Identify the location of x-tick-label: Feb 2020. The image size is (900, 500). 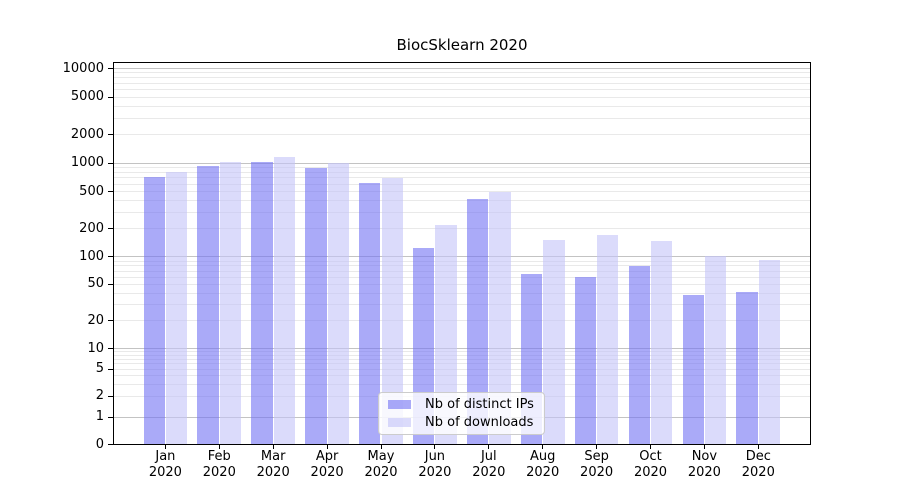
(219, 464).